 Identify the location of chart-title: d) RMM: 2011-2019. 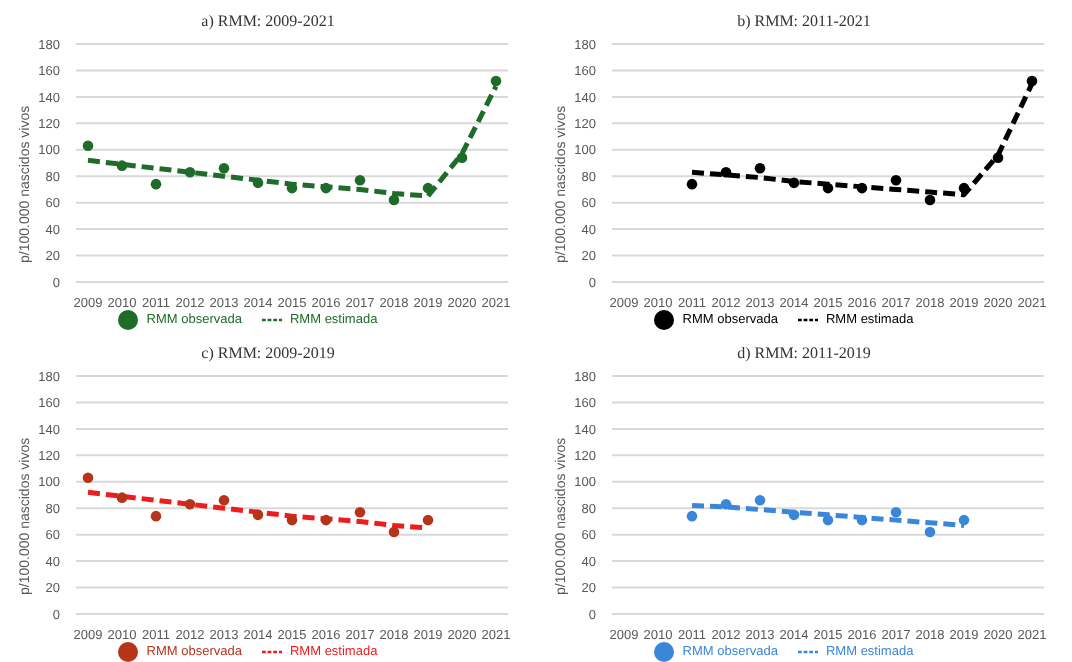
(804, 352).